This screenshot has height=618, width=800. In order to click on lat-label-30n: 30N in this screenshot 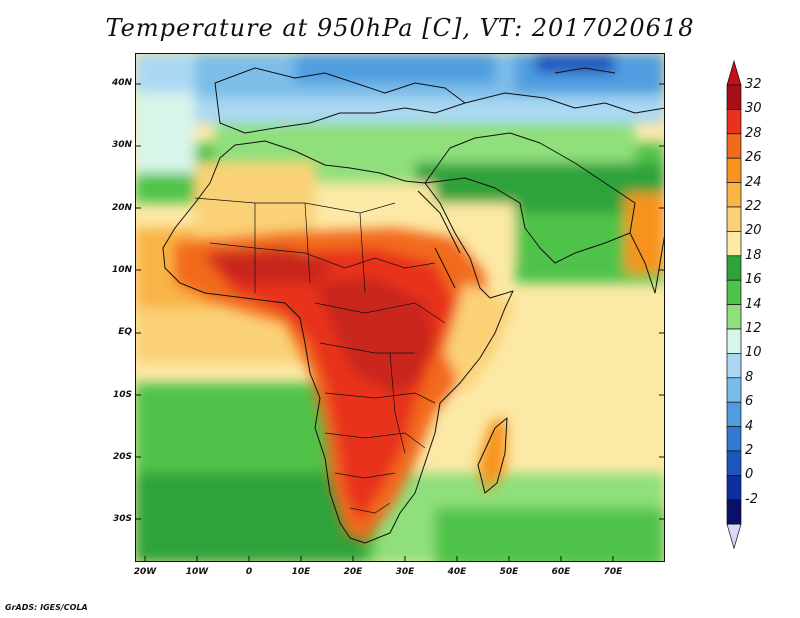, I will do `click(121, 145)`.